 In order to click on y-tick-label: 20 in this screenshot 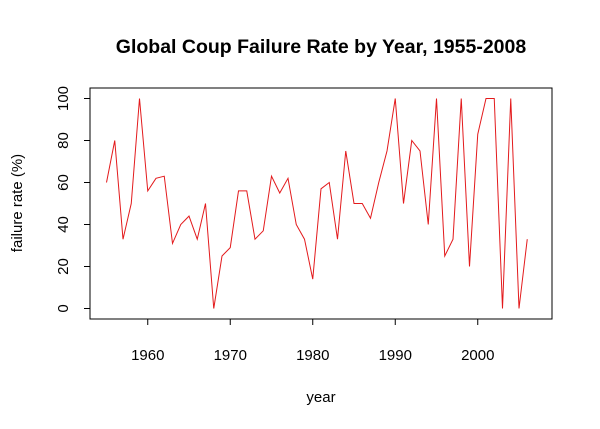, I will do `click(63, 266)`.